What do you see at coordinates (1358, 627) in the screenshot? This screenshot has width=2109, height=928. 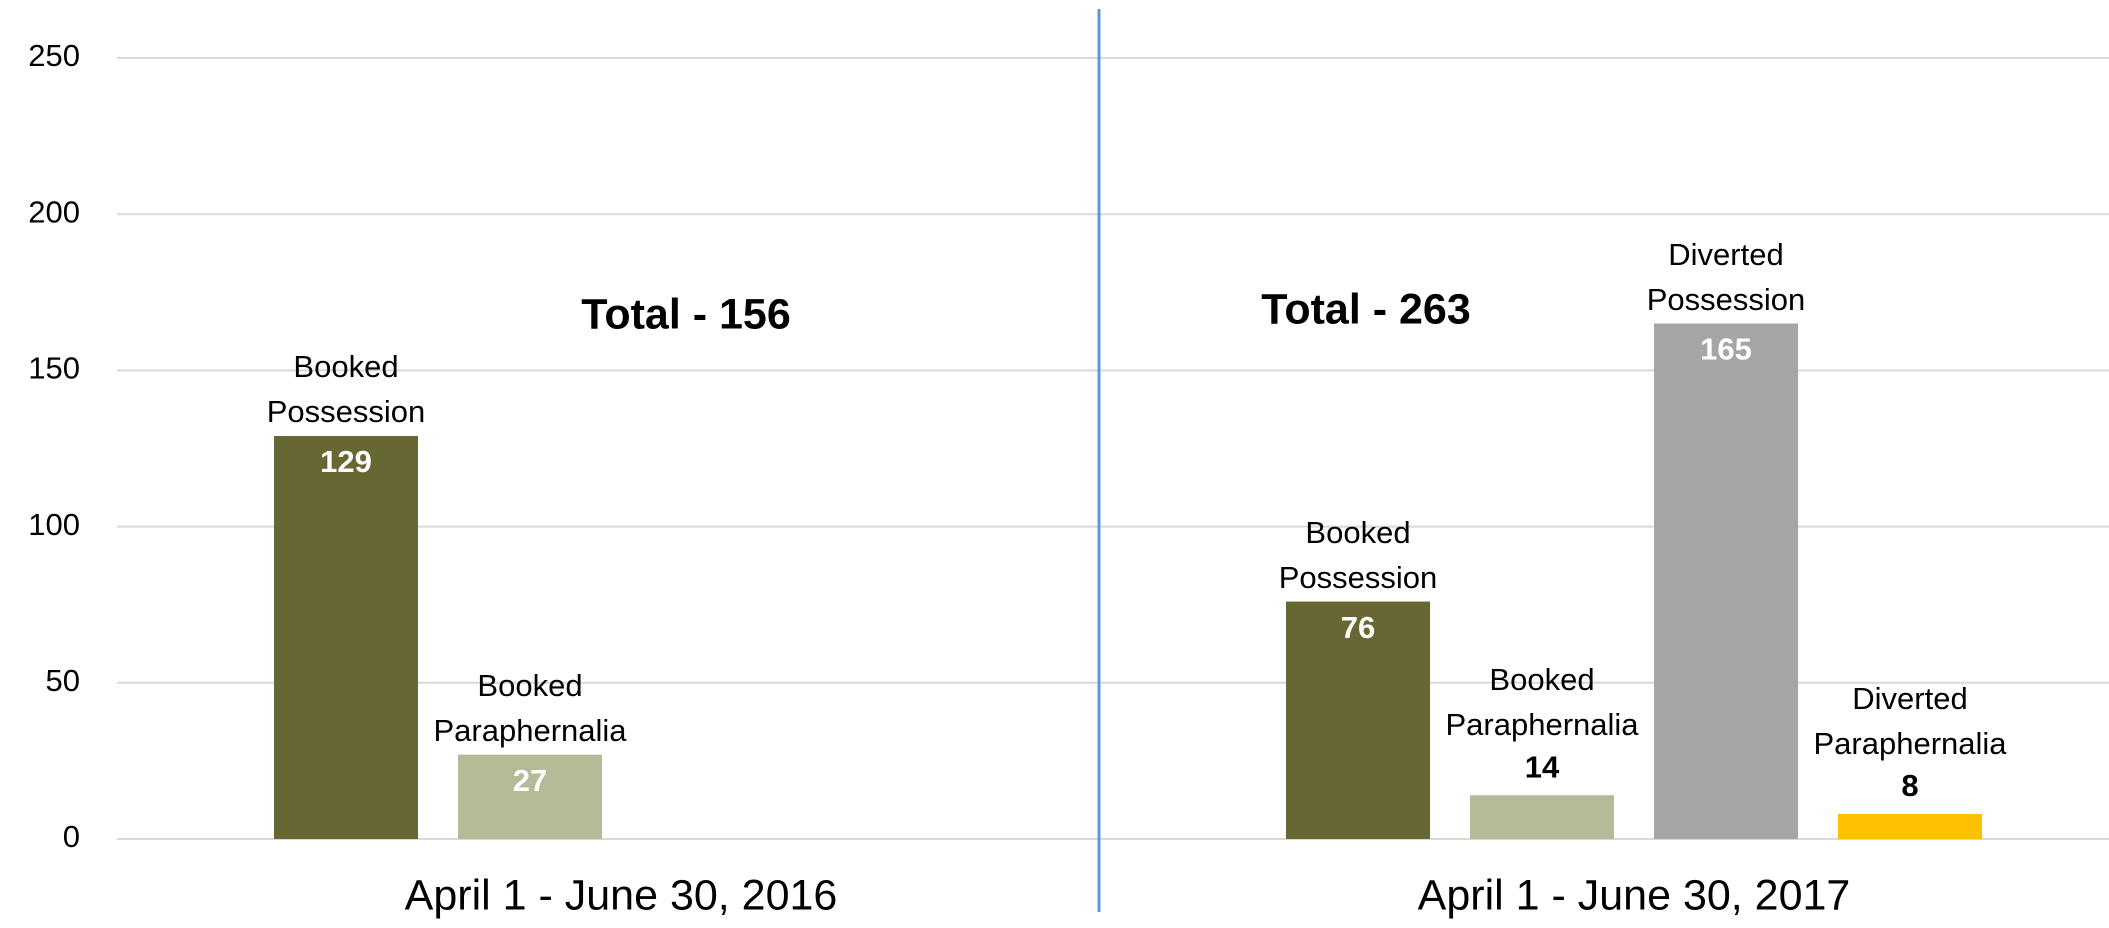 I see `data-label: 76` at bounding box center [1358, 627].